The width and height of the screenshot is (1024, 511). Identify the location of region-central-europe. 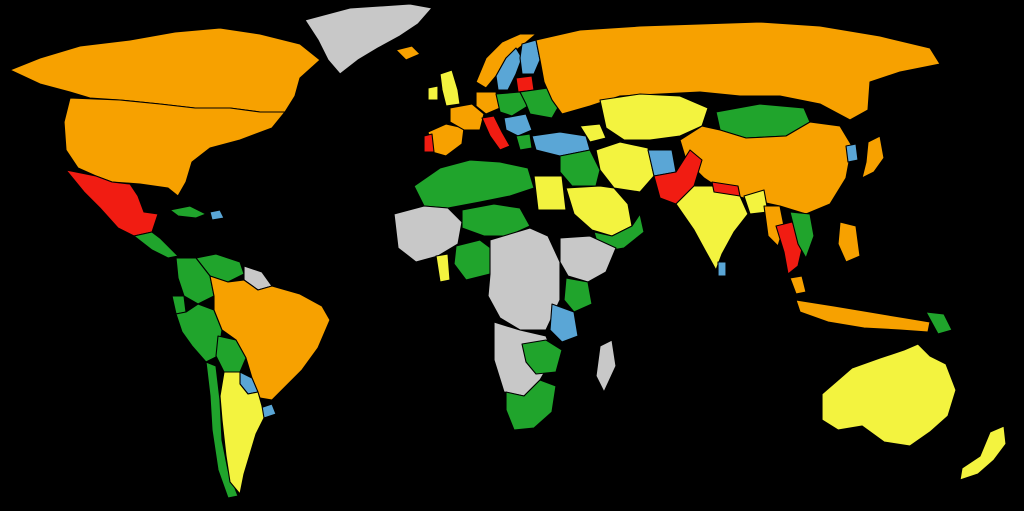
(512, 104).